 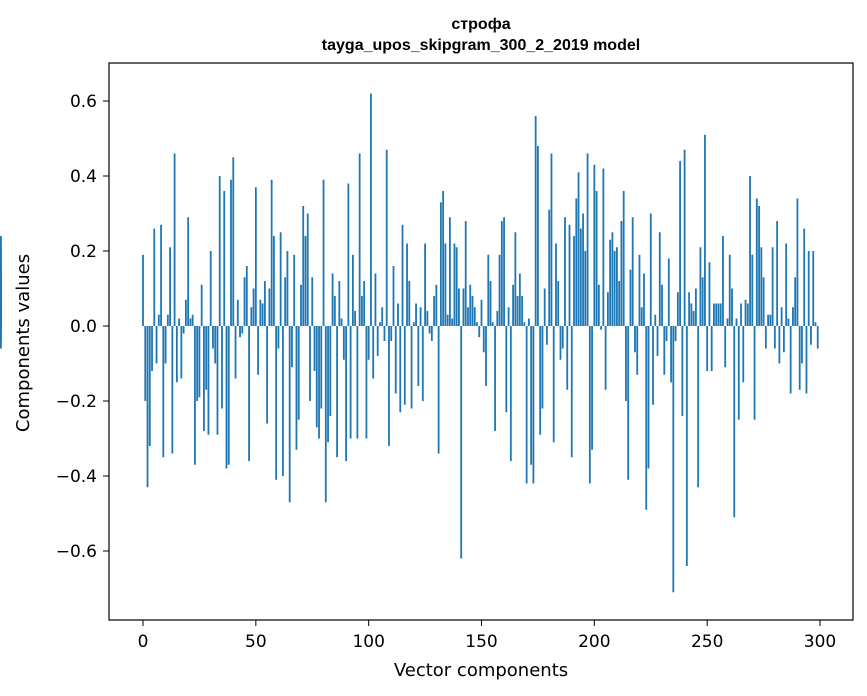 I want to click on bar-undefined, so click(x=1, y=286).